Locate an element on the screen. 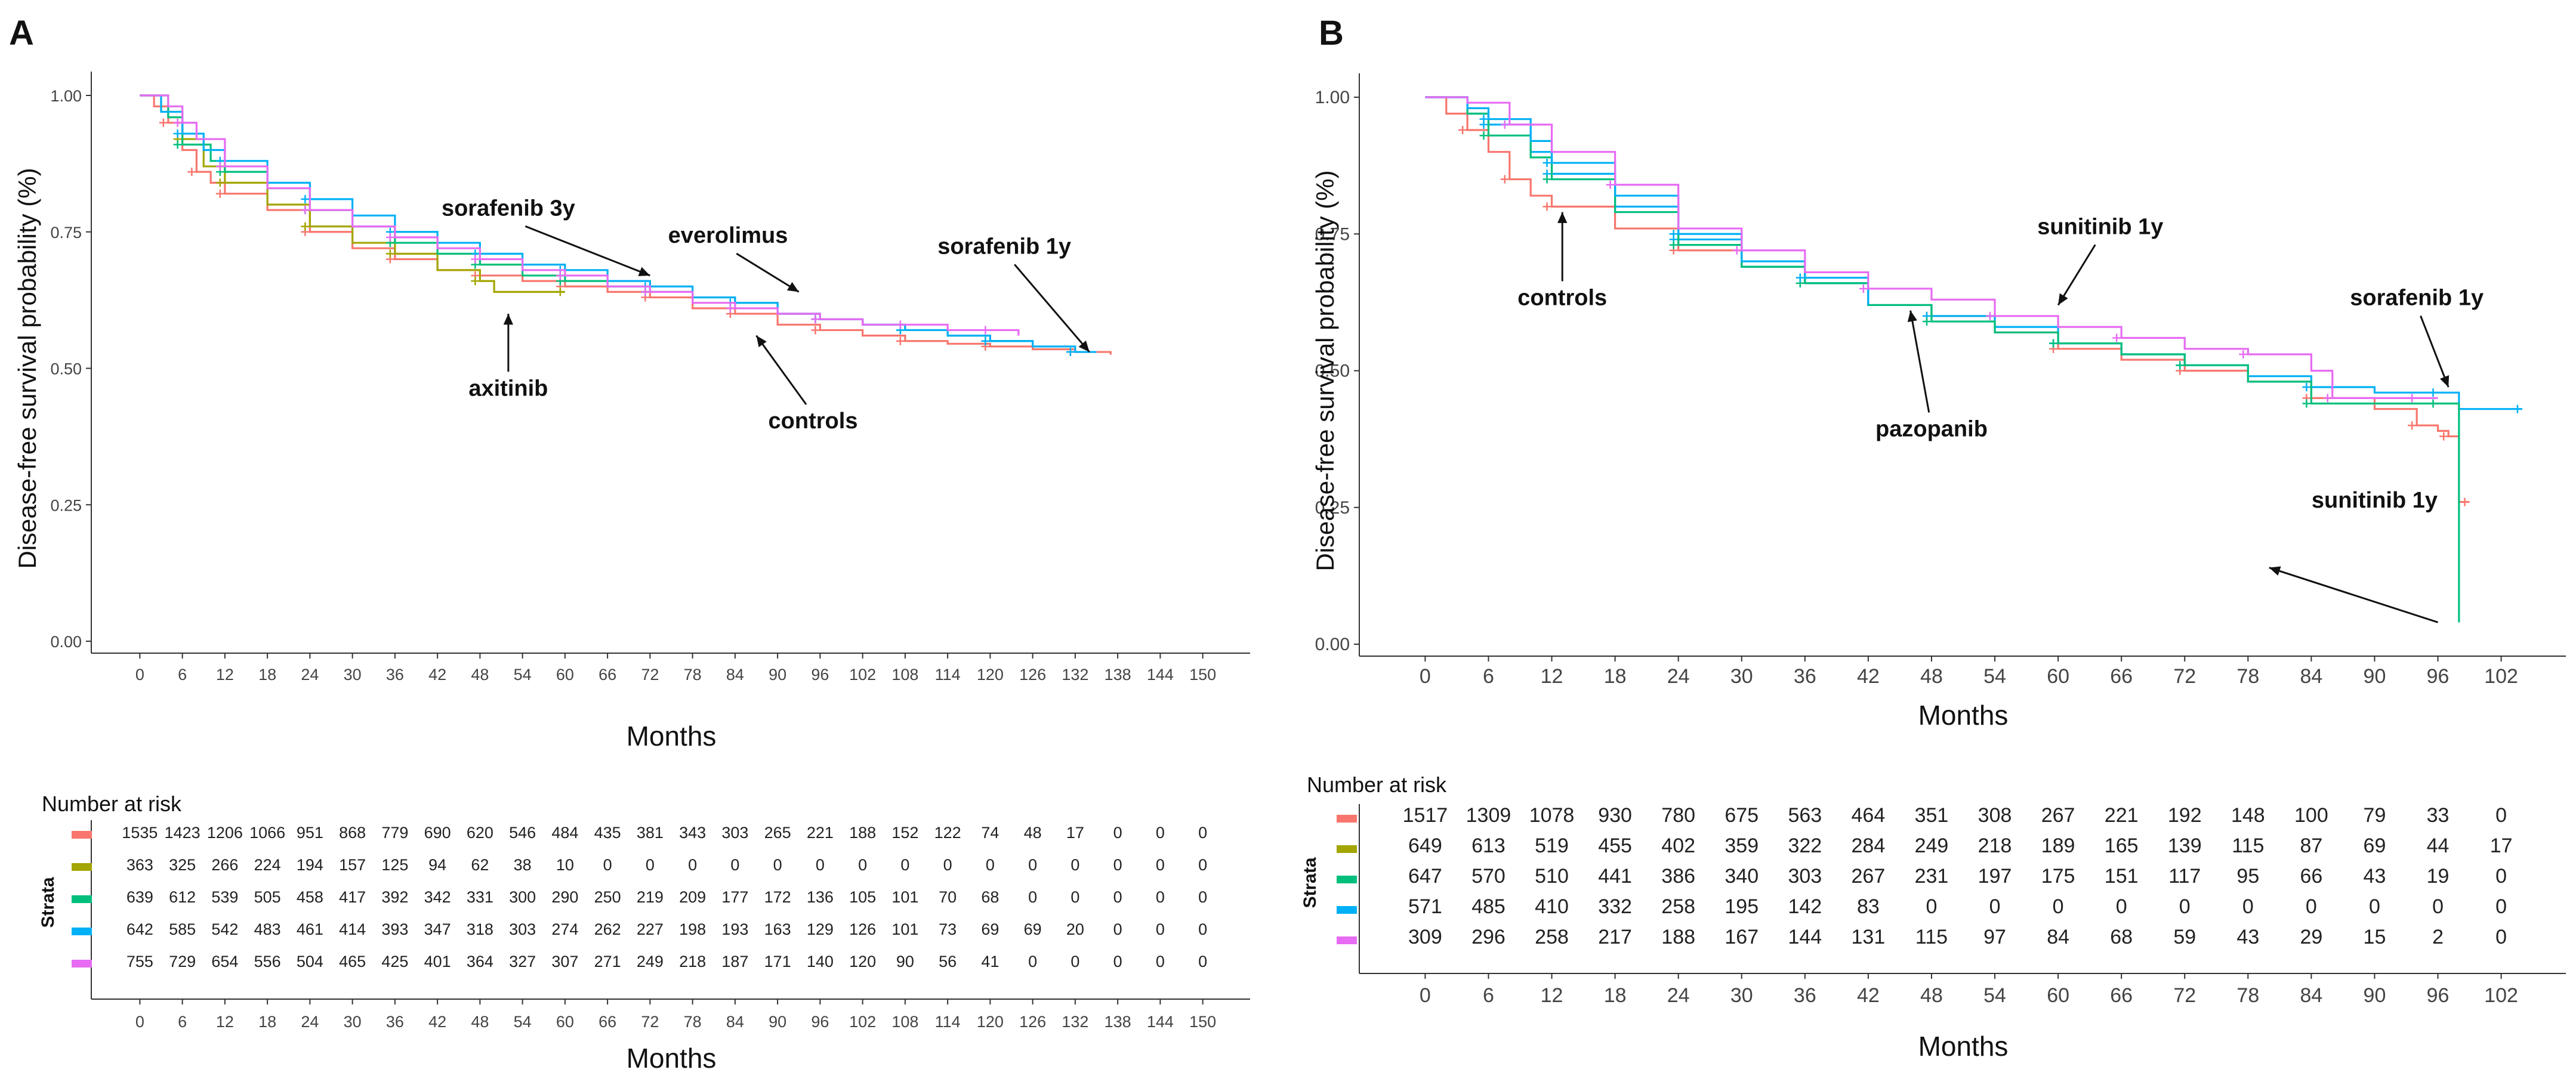  risk-table-x-tick-label: 6 is located at coordinates (182, 1022).